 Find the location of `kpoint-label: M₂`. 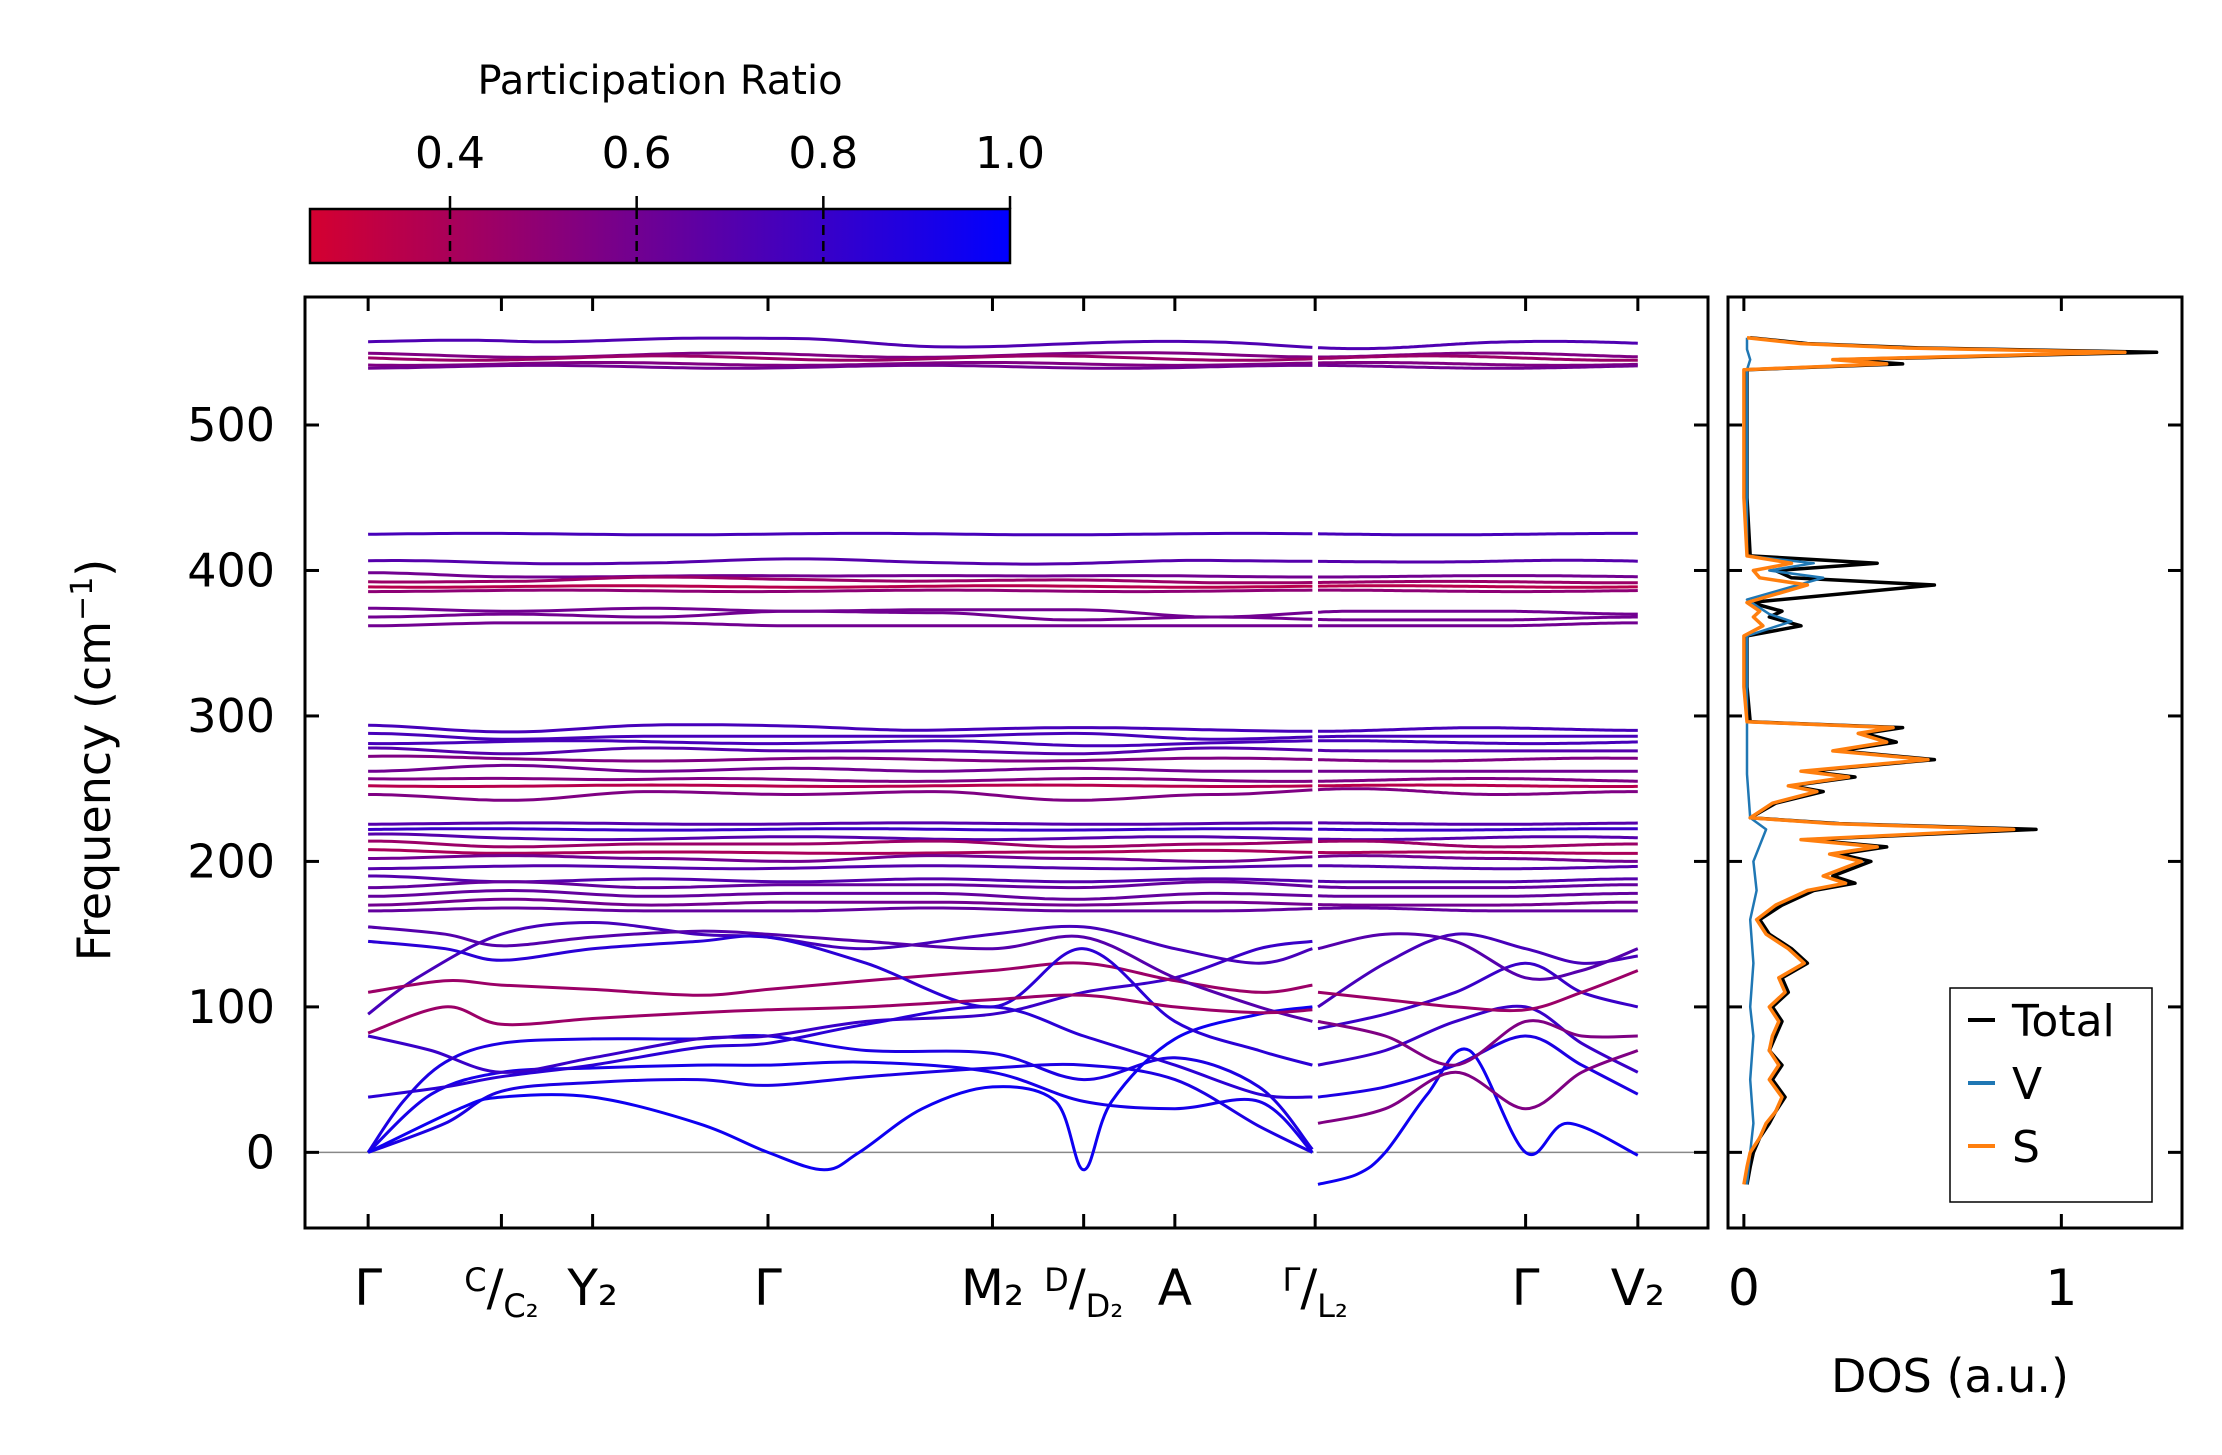

kpoint-label: M₂ is located at coordinates (992, 1288).